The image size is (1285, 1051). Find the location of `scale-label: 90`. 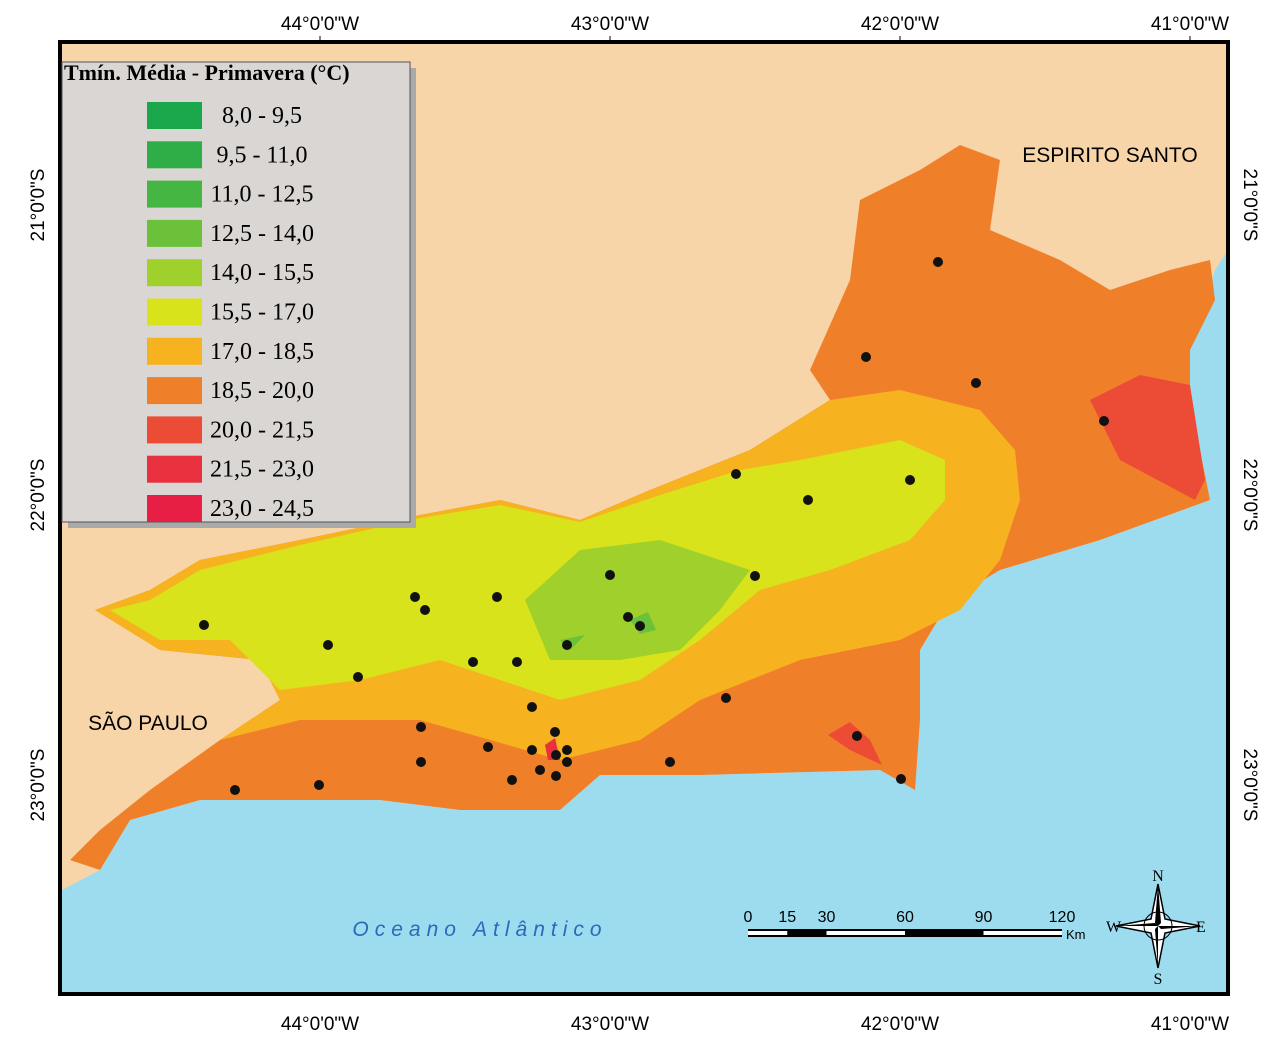

scale-label: 90 is located at coordinates (984, 917).